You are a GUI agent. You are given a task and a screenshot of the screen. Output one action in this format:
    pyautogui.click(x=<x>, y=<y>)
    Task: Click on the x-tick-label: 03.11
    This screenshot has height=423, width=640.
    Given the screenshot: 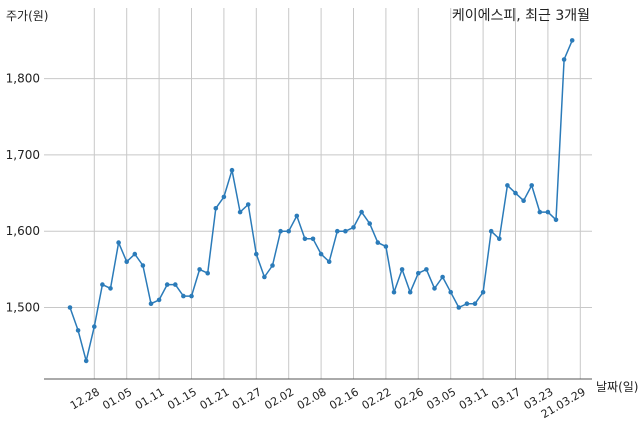 What is the action you would take?
    pyautogui.click(x=474, y=398)
    